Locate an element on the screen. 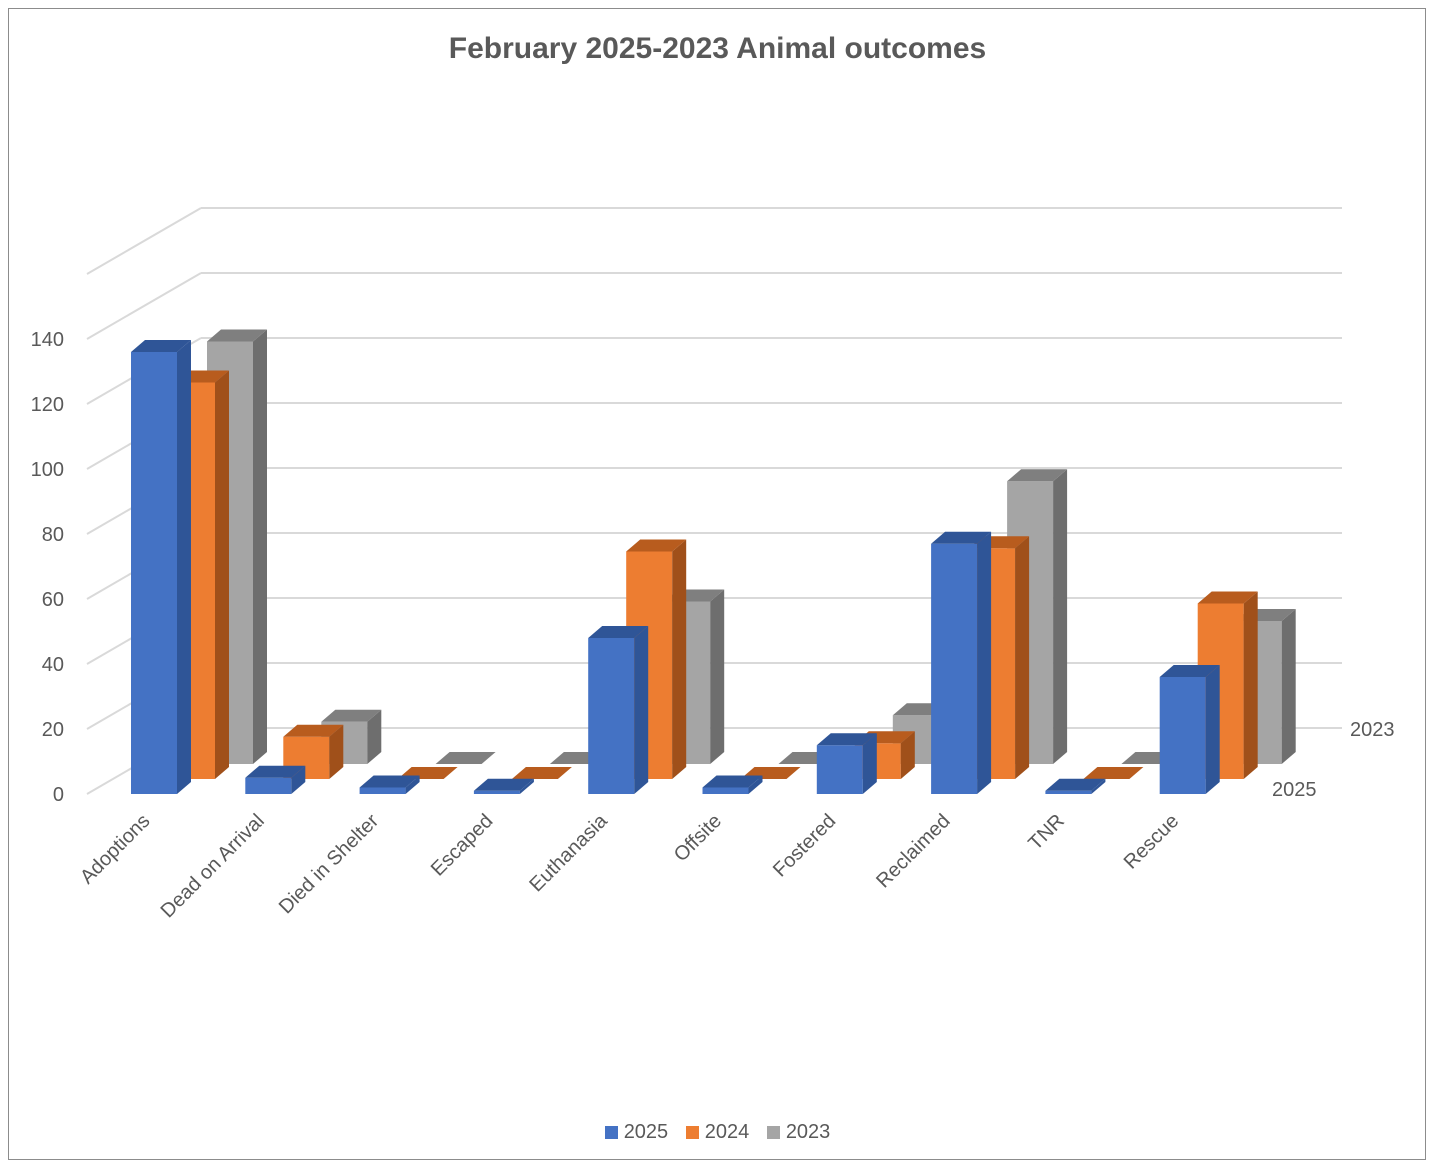 The height and width of the screenshot is (1168, 1435). bar-2025-dead-on-arrival is located at coordinates (275, 779).